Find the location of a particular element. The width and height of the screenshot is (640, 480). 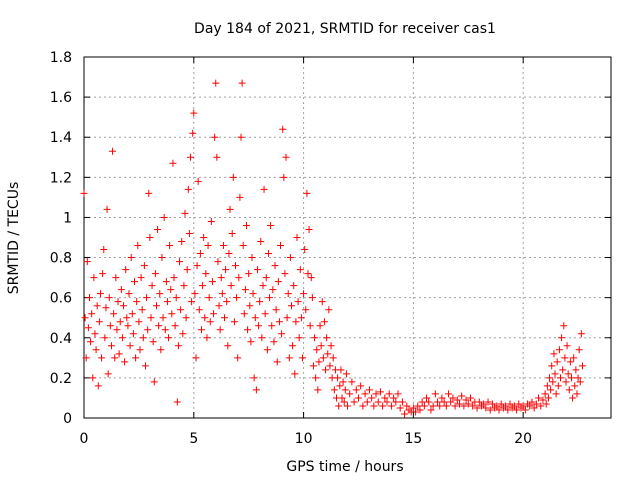

y-tick-label: 1 is located at coordinates (67, 218).